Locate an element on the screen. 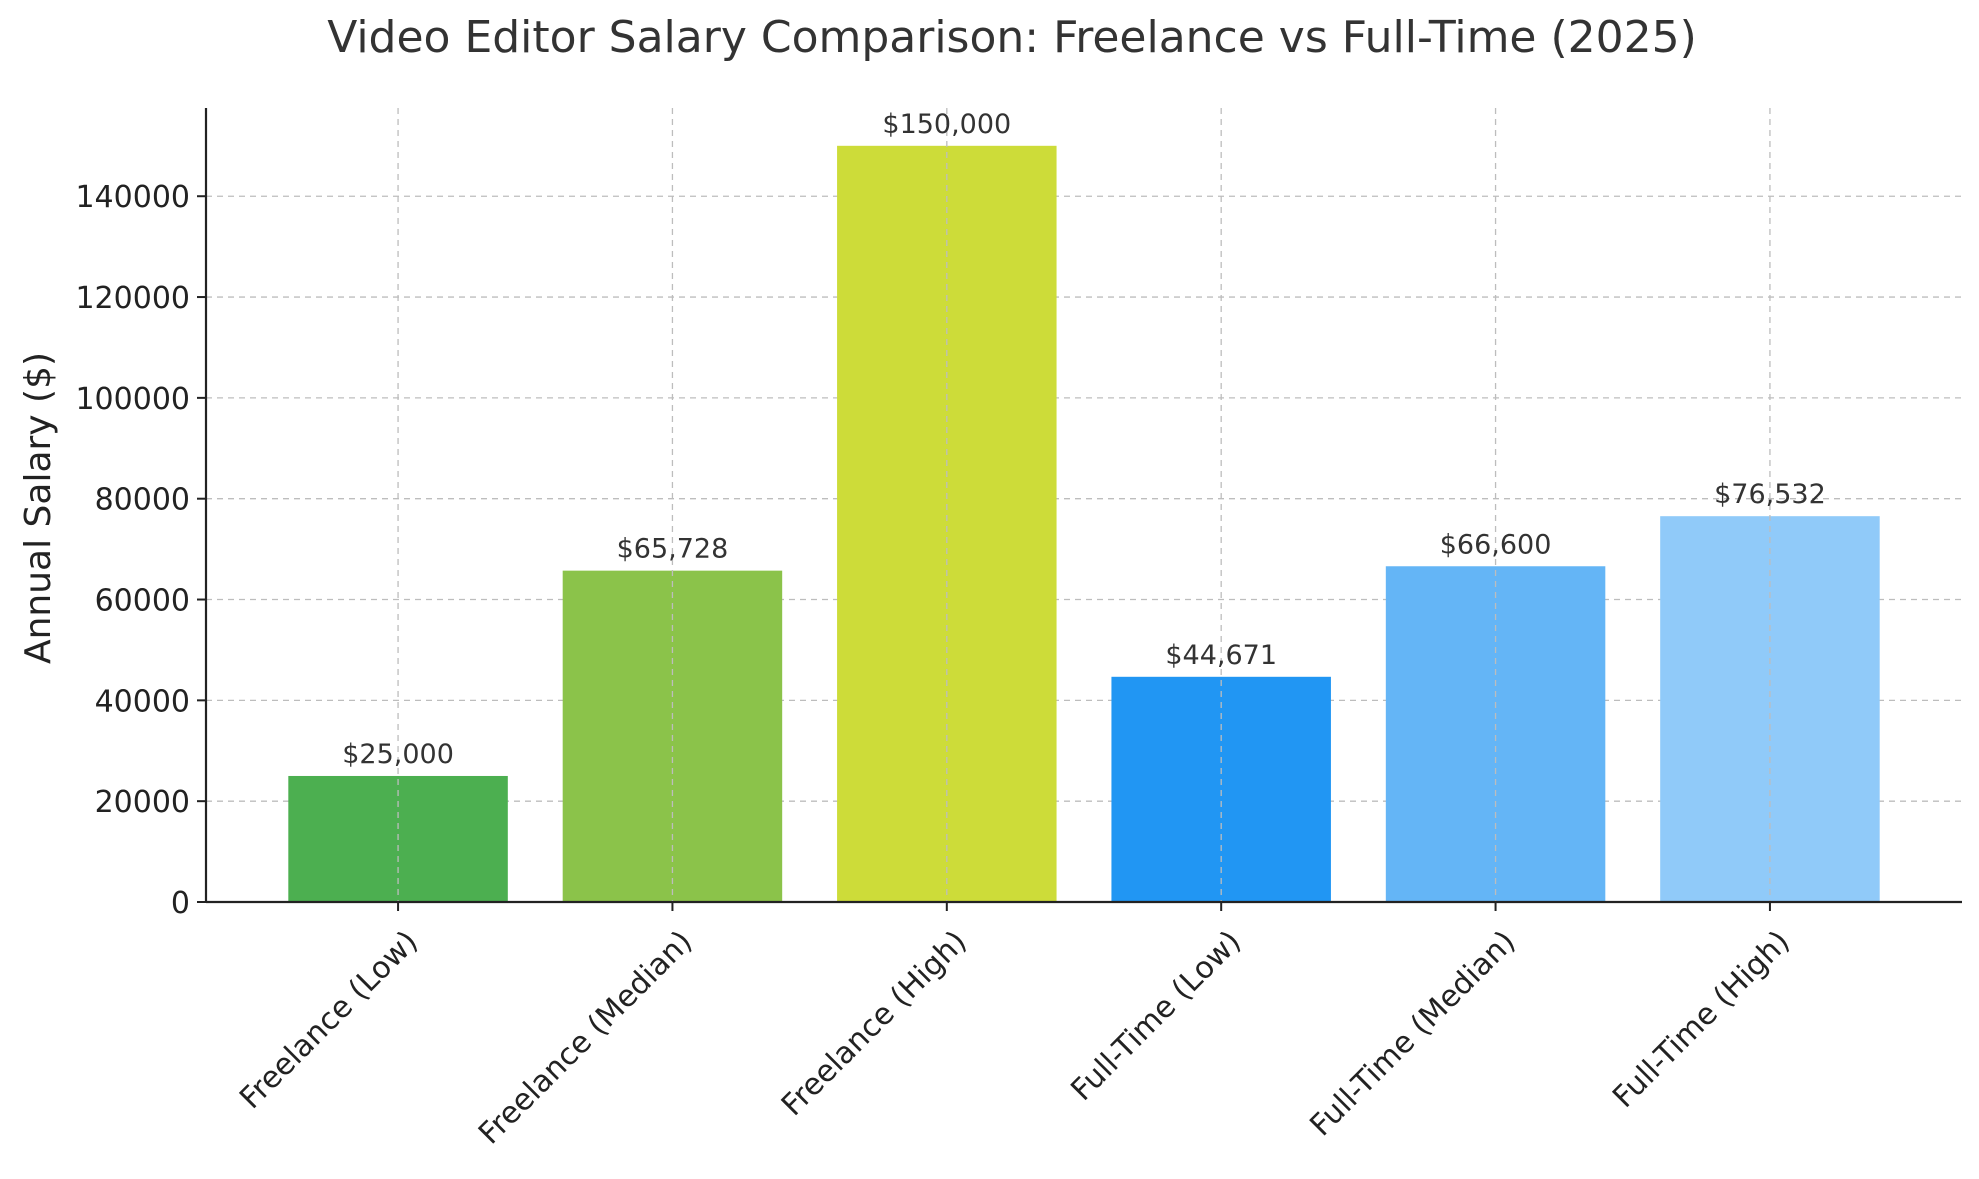 The height and width of the screenshot is (1179, 1979). data-label: $66,600 is located at coordinates (1496, 544).